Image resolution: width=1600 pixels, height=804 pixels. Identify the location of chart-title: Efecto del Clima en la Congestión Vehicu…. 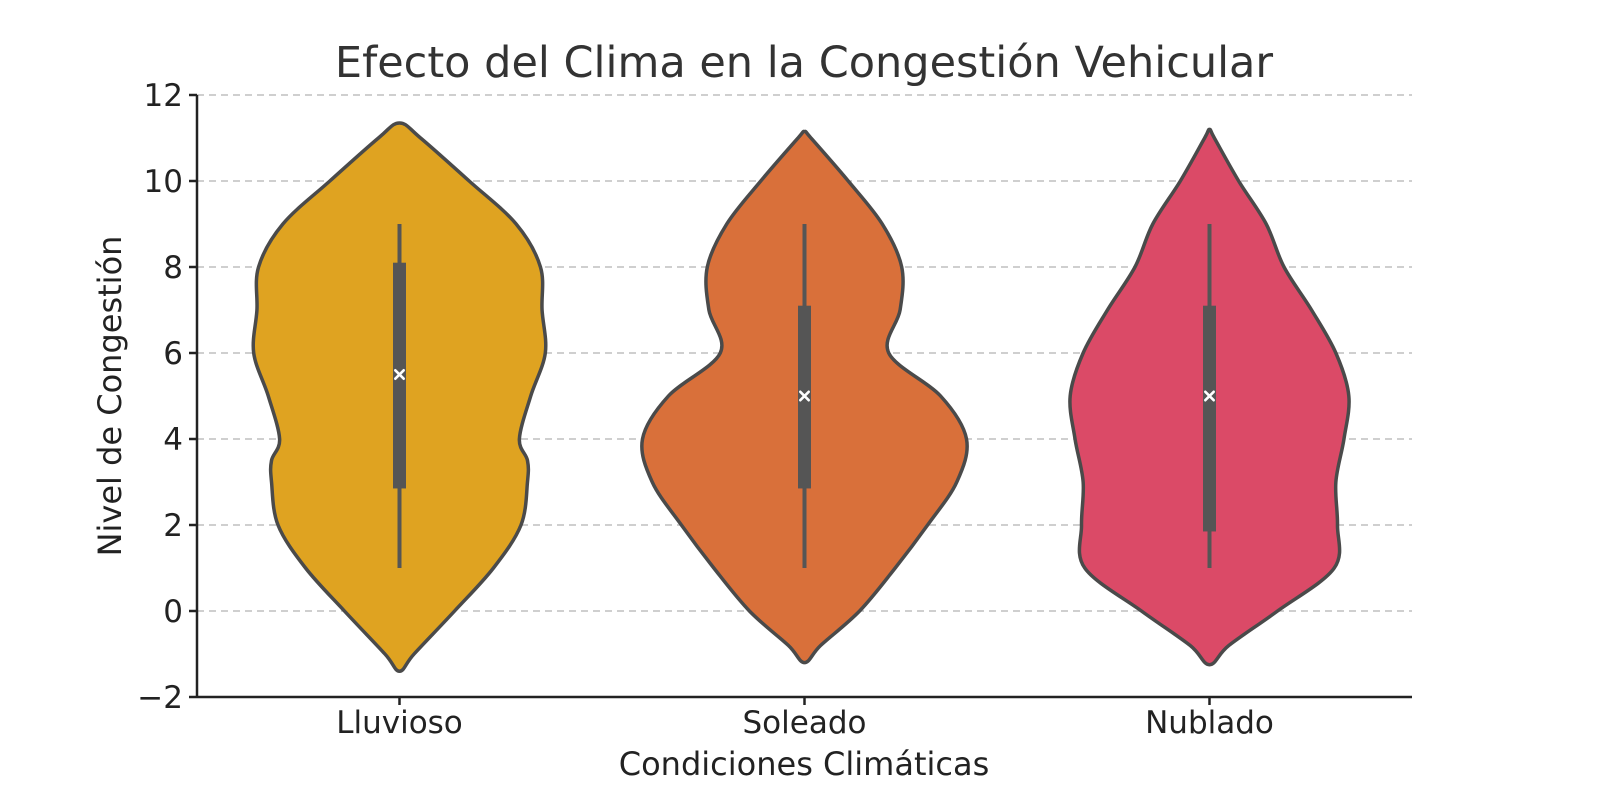
(804, 63).